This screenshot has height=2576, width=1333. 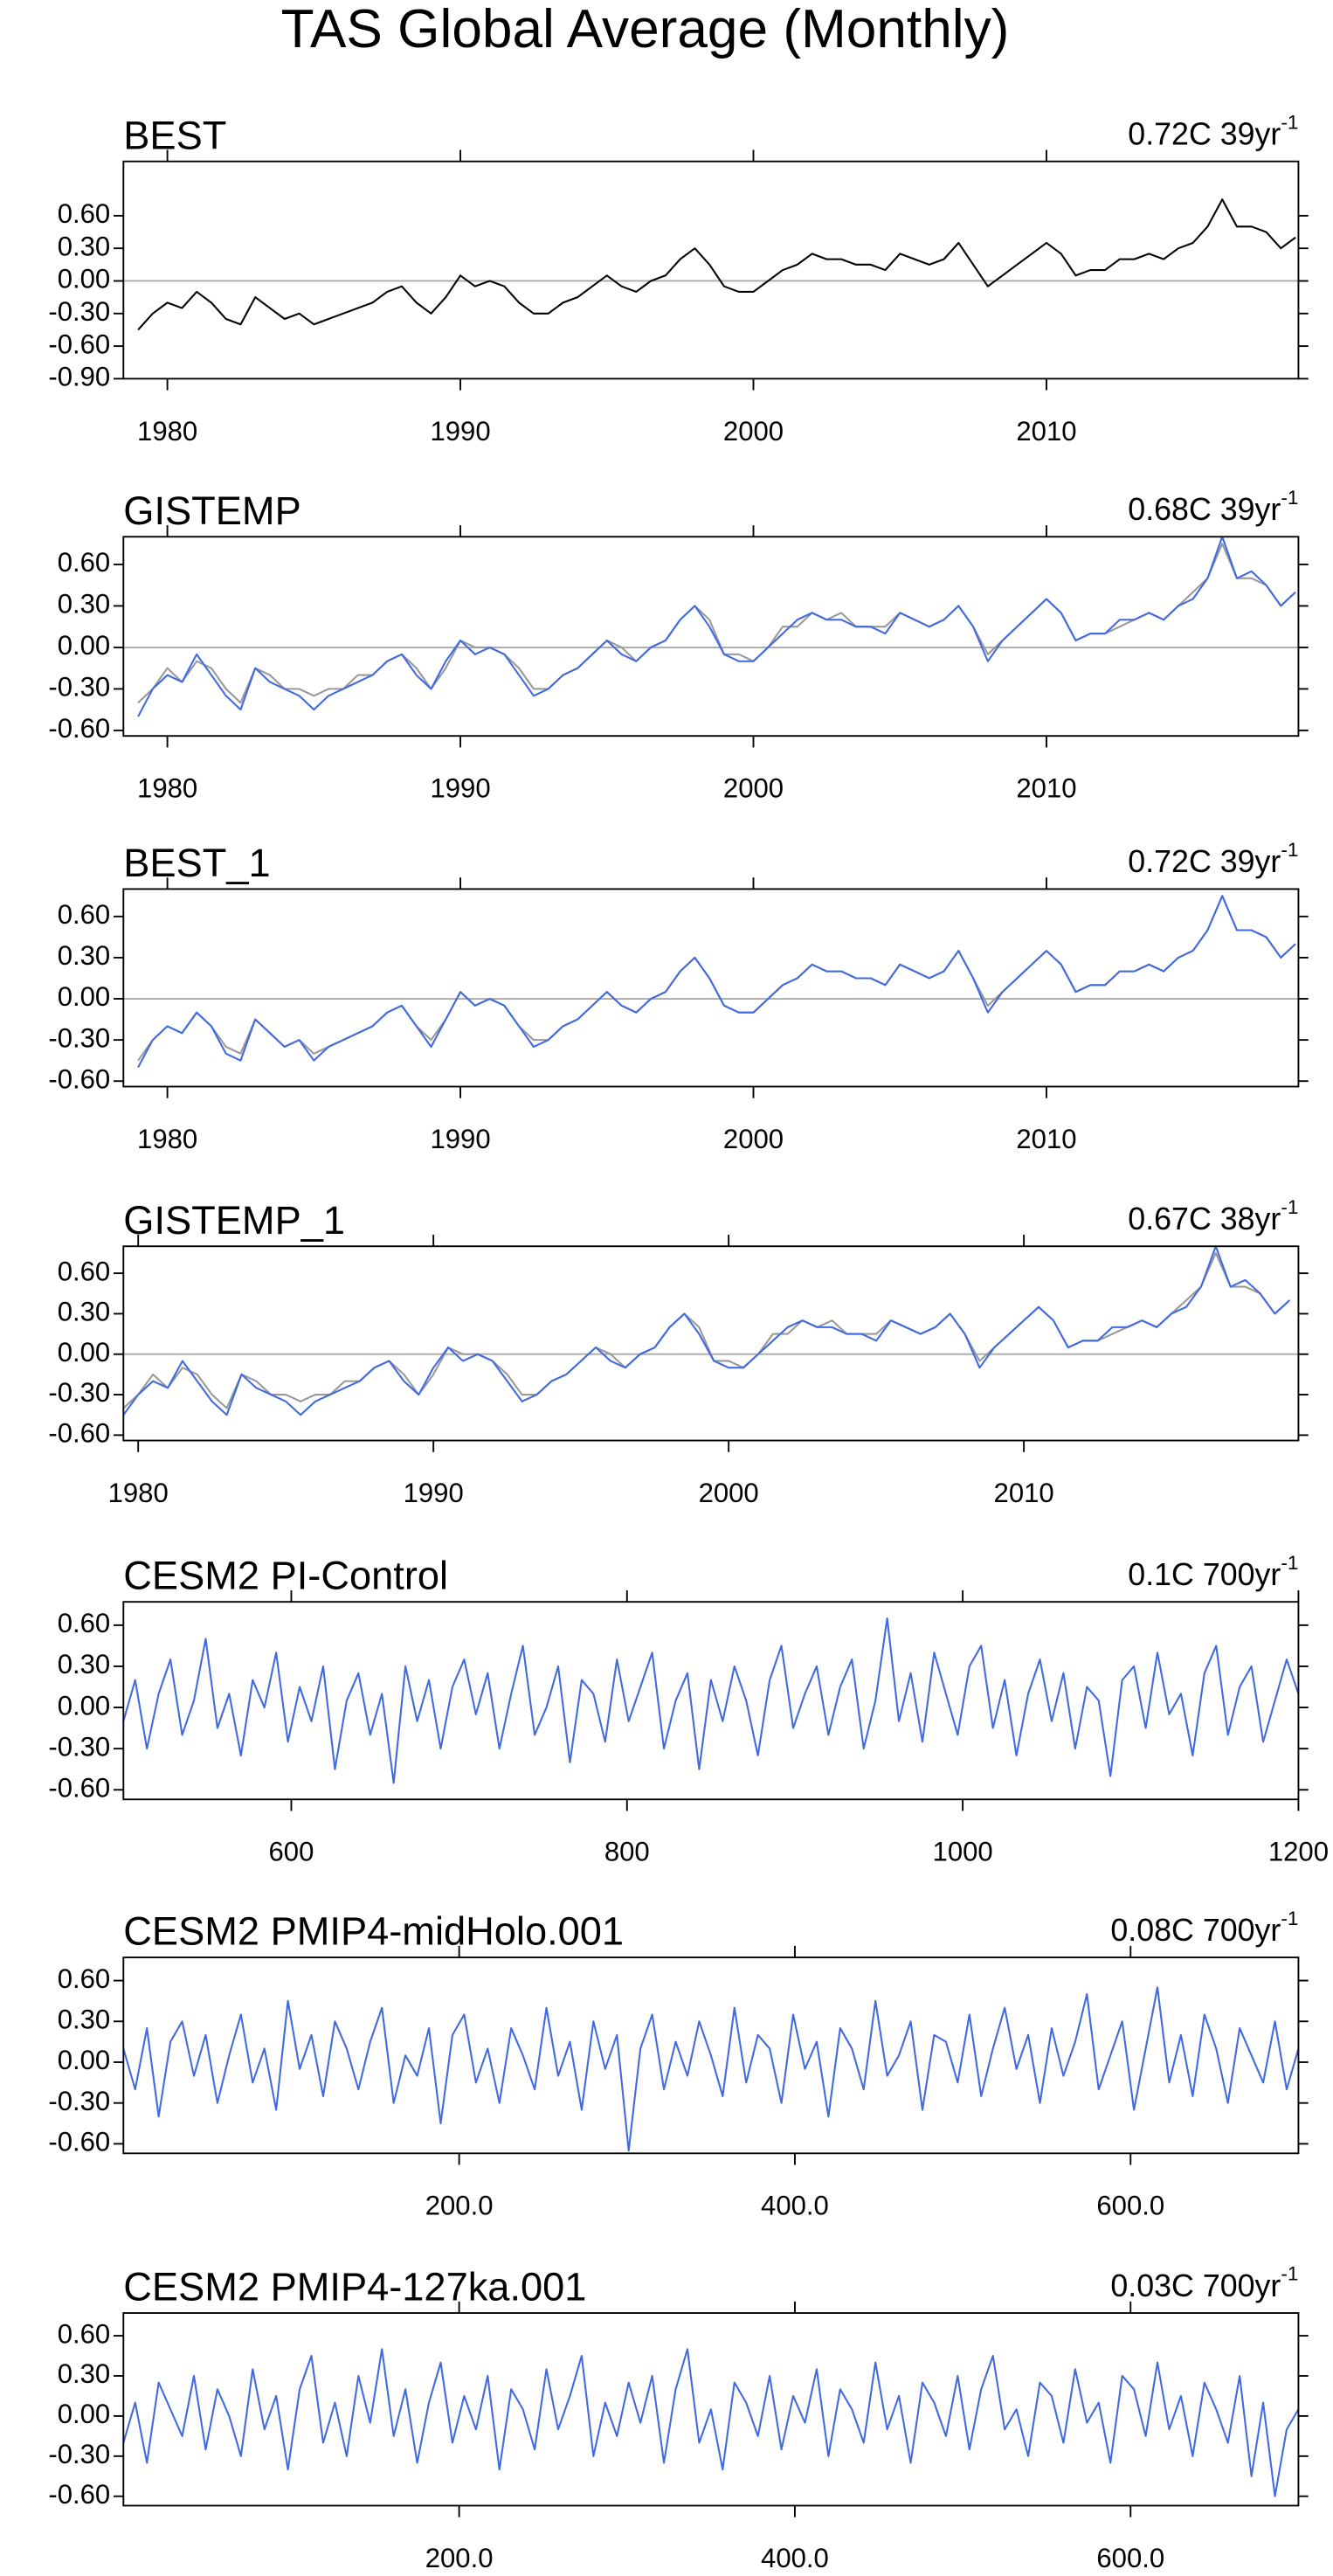 What do you see at coordinates (79, 377) in the screenshot?
I see `y-tick-label: -0.90` at bounding box center [79, 377].